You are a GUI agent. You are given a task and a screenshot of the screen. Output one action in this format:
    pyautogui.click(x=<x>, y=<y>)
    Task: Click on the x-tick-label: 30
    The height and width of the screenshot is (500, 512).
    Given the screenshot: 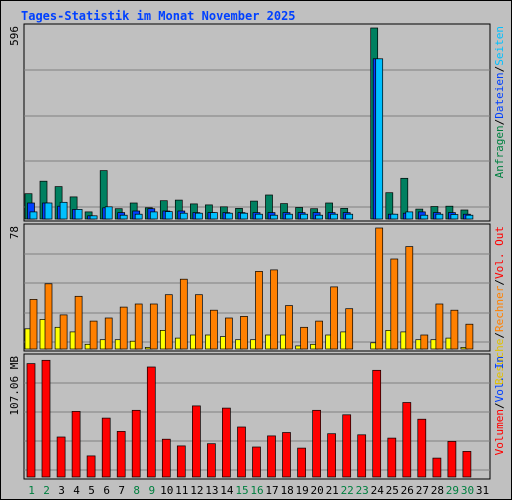 What is the action you would take?
    pyautogui.click(x=467, y=490)
    